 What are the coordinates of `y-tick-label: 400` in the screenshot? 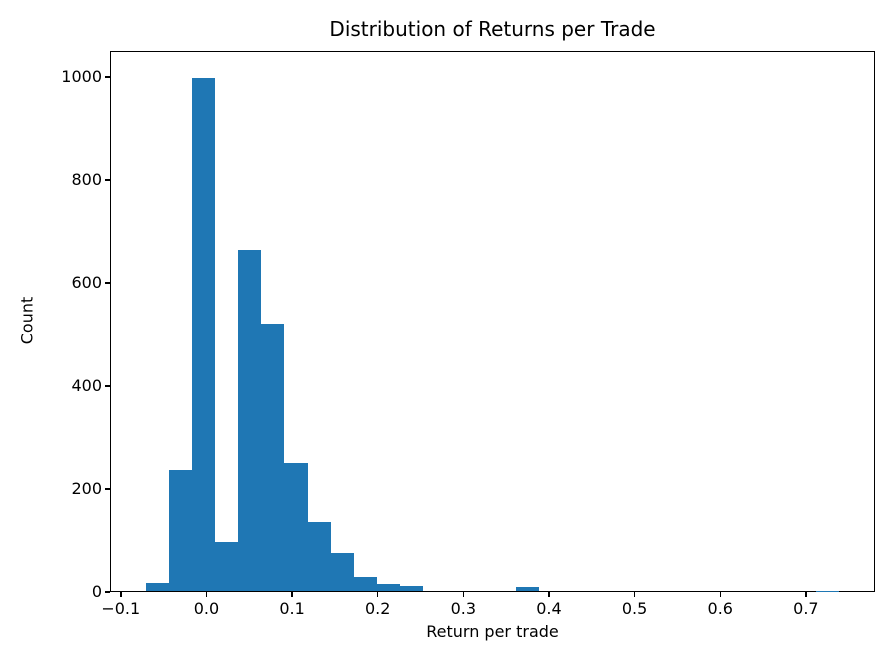 It's located at (86, 385).